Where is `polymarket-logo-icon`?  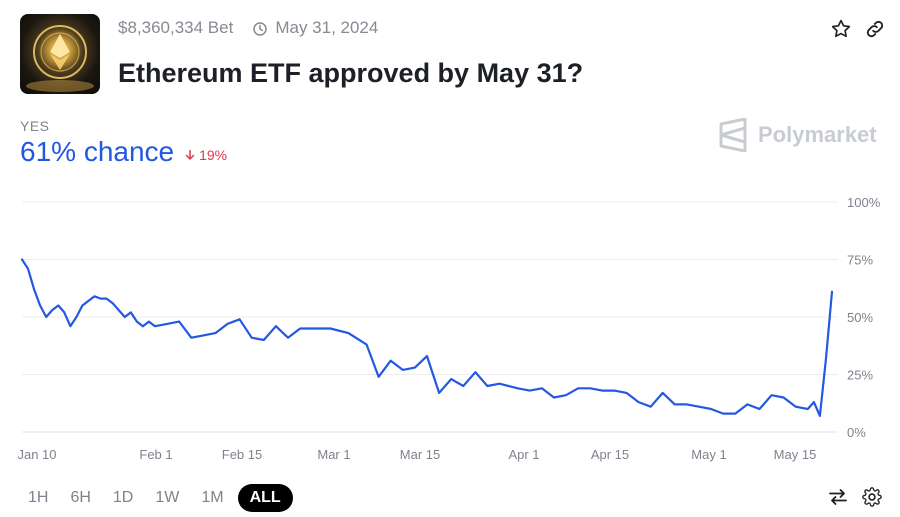
polymarket-logo-icon is located at coordinates (733, 135).